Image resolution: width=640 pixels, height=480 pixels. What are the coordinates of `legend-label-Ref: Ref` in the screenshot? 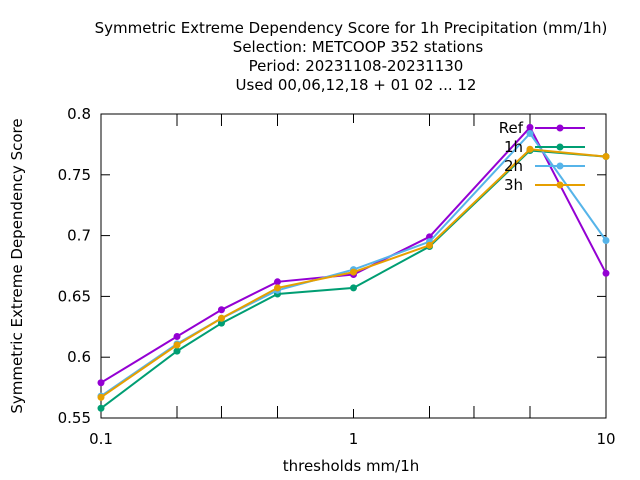 It's located at (511, 128).